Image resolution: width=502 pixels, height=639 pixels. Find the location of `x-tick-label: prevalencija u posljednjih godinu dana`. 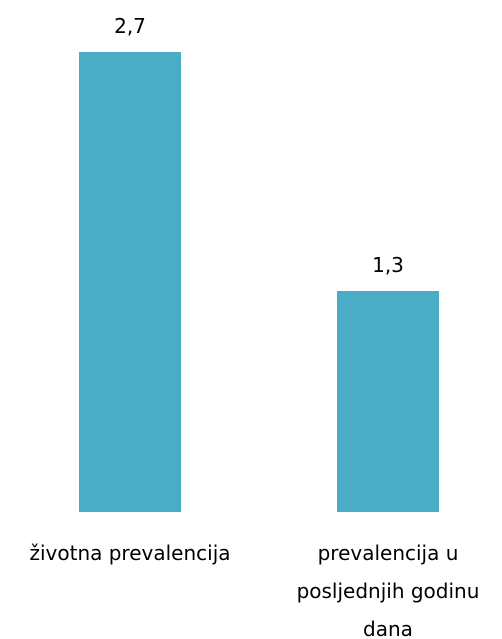

x-tick-label: prevalencija u posljednjih godinu dana is located at coordinates (388, 590).